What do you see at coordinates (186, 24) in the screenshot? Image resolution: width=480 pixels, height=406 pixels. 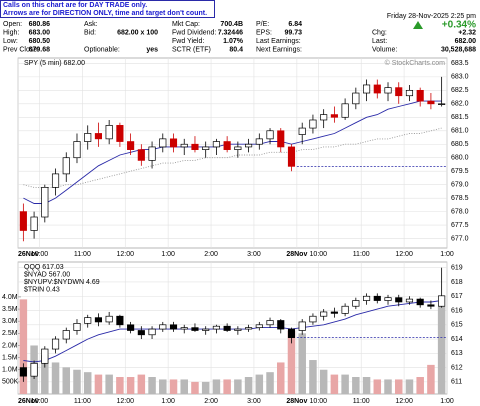 I see `field-label: Mkt Cap:` at bounding box center [186, 24].